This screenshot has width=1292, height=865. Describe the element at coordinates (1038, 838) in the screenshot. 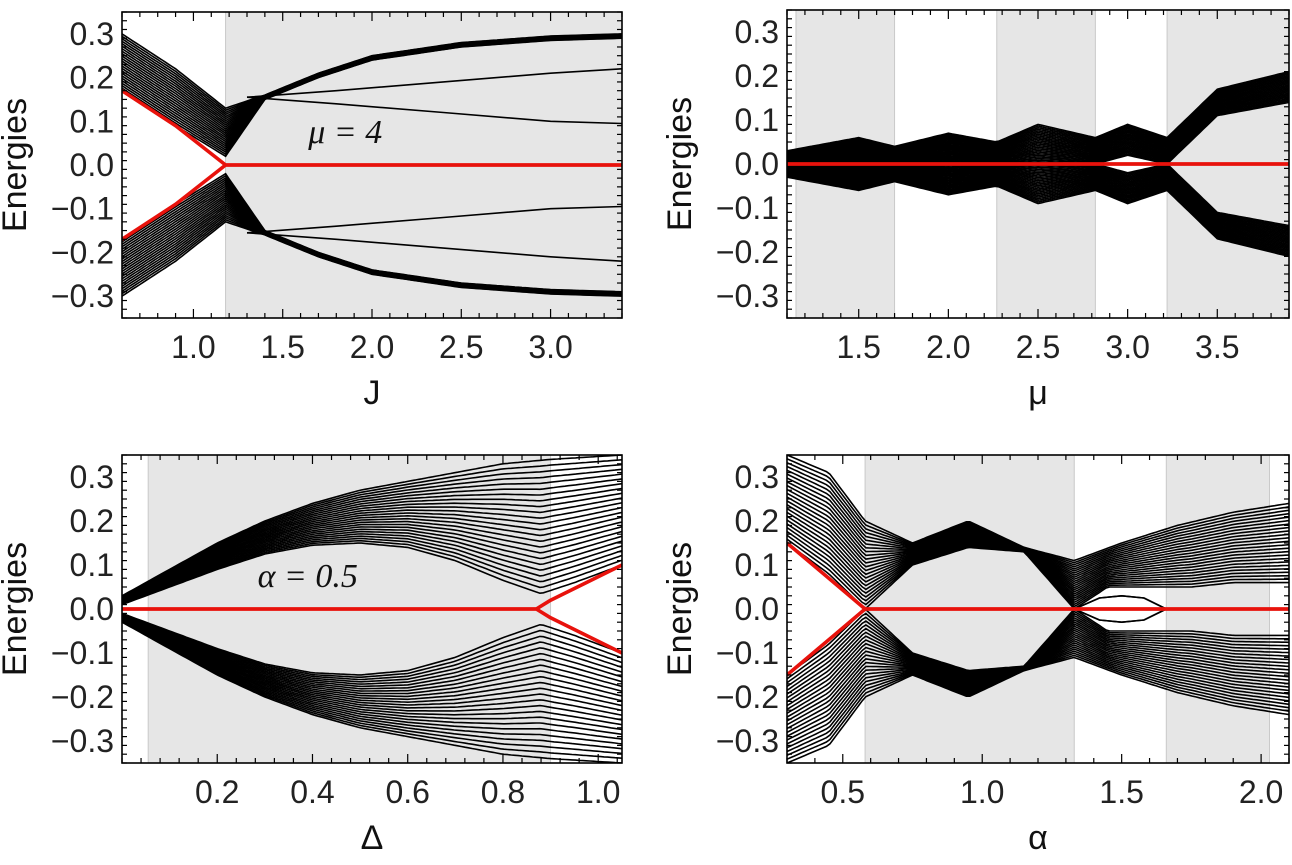

I see `x-axis-title: α` at that location.